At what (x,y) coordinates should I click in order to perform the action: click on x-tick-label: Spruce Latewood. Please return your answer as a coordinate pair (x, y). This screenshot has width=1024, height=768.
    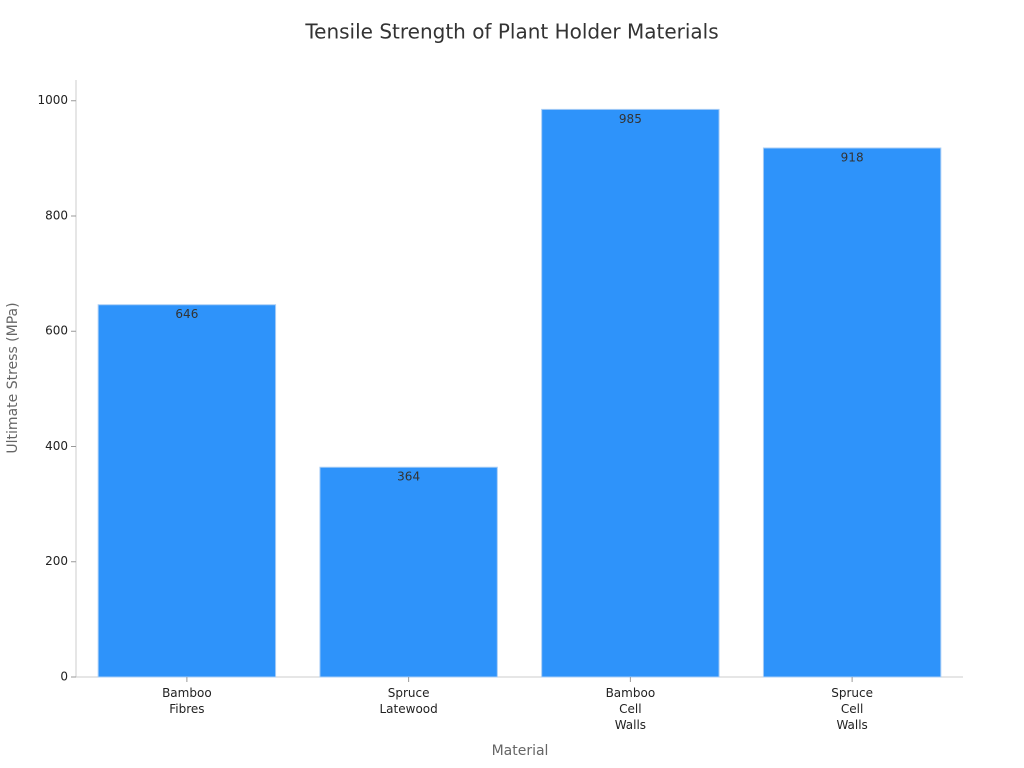
    Looking at the image, I should click on (409, 701).